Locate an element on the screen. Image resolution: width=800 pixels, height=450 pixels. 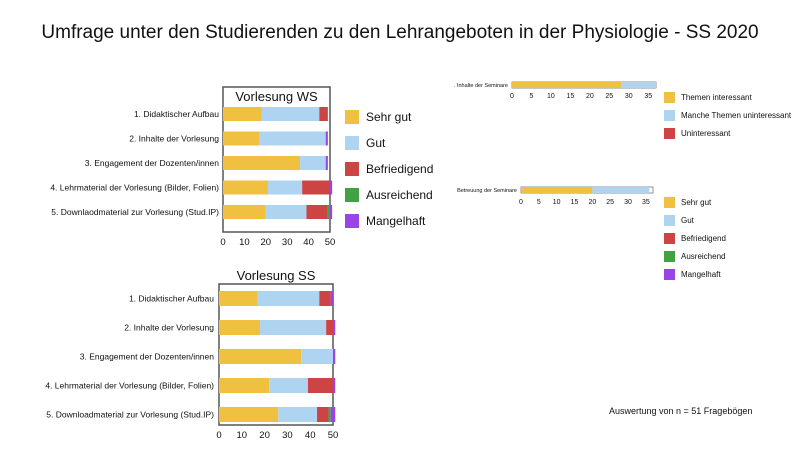
legend-item: Manche Themen uninteressant is located at coordinates (727, 115).